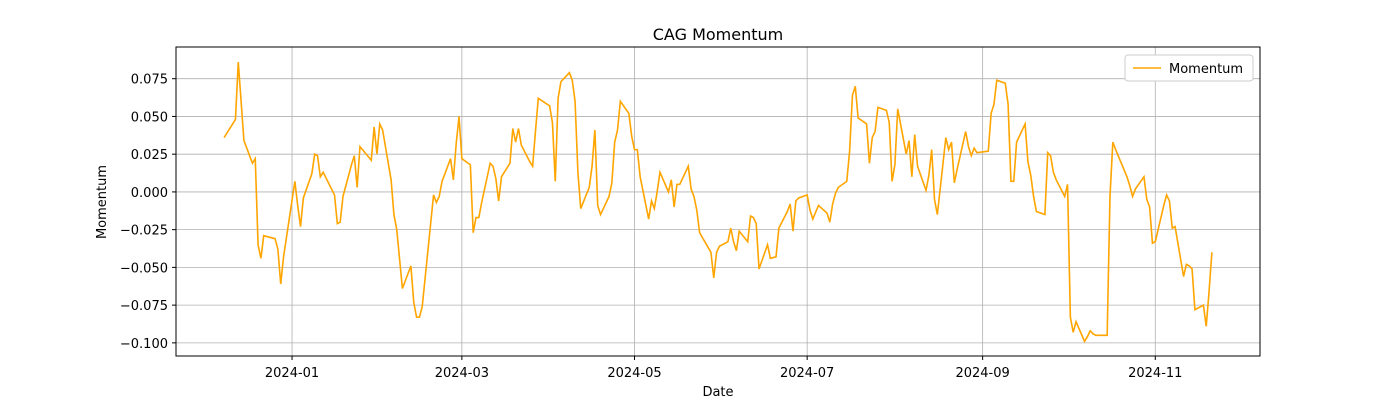 The image size is (1400, 400). Describe the element at coordinates (462, 373) in the screenshot. I see `x-tick-label: 2024-03` at that location.